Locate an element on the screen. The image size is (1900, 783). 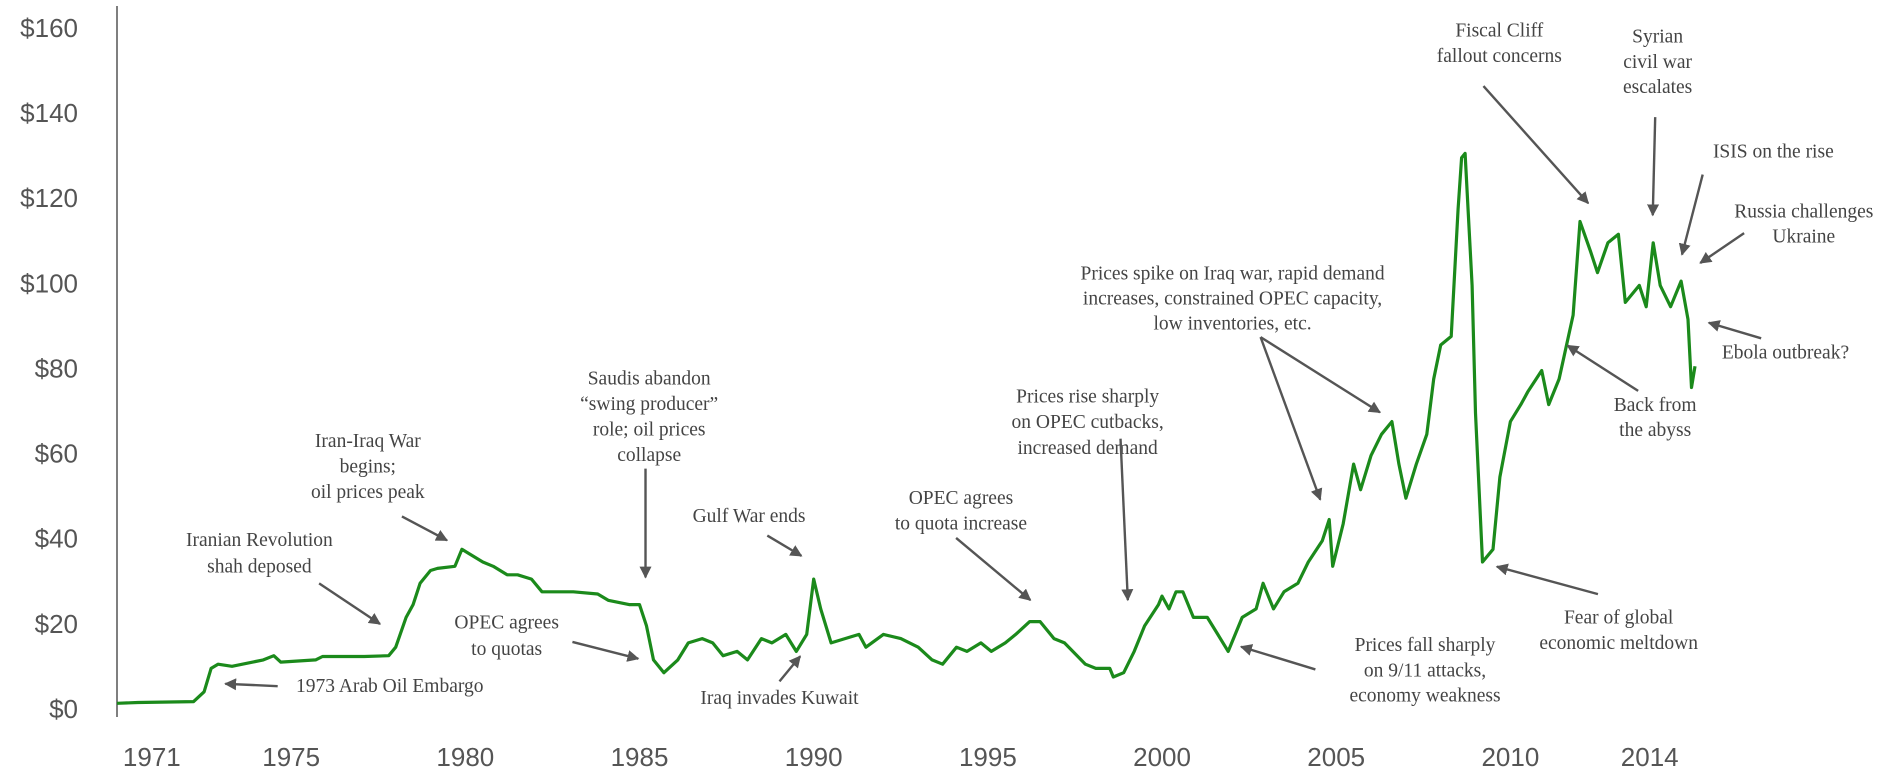
x-tick-label: 2000 is located at coordinates (1162, 757).